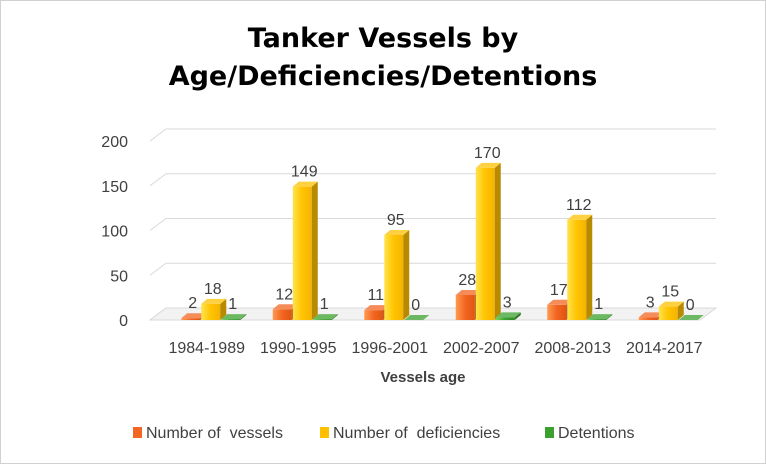  What do you see at coordinates (213, 289) in the screenshot?
I see `data-label: 18` at bounding box center [213, 289].